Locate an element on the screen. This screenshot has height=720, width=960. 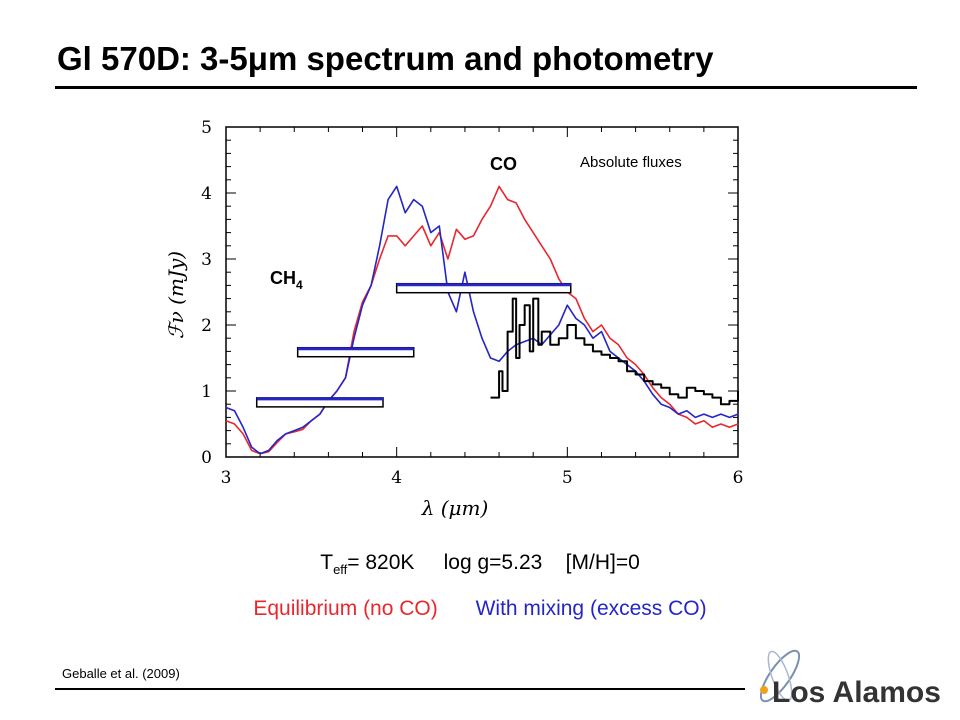
y-tick-label: 4 is located at coordinates (206, 194).